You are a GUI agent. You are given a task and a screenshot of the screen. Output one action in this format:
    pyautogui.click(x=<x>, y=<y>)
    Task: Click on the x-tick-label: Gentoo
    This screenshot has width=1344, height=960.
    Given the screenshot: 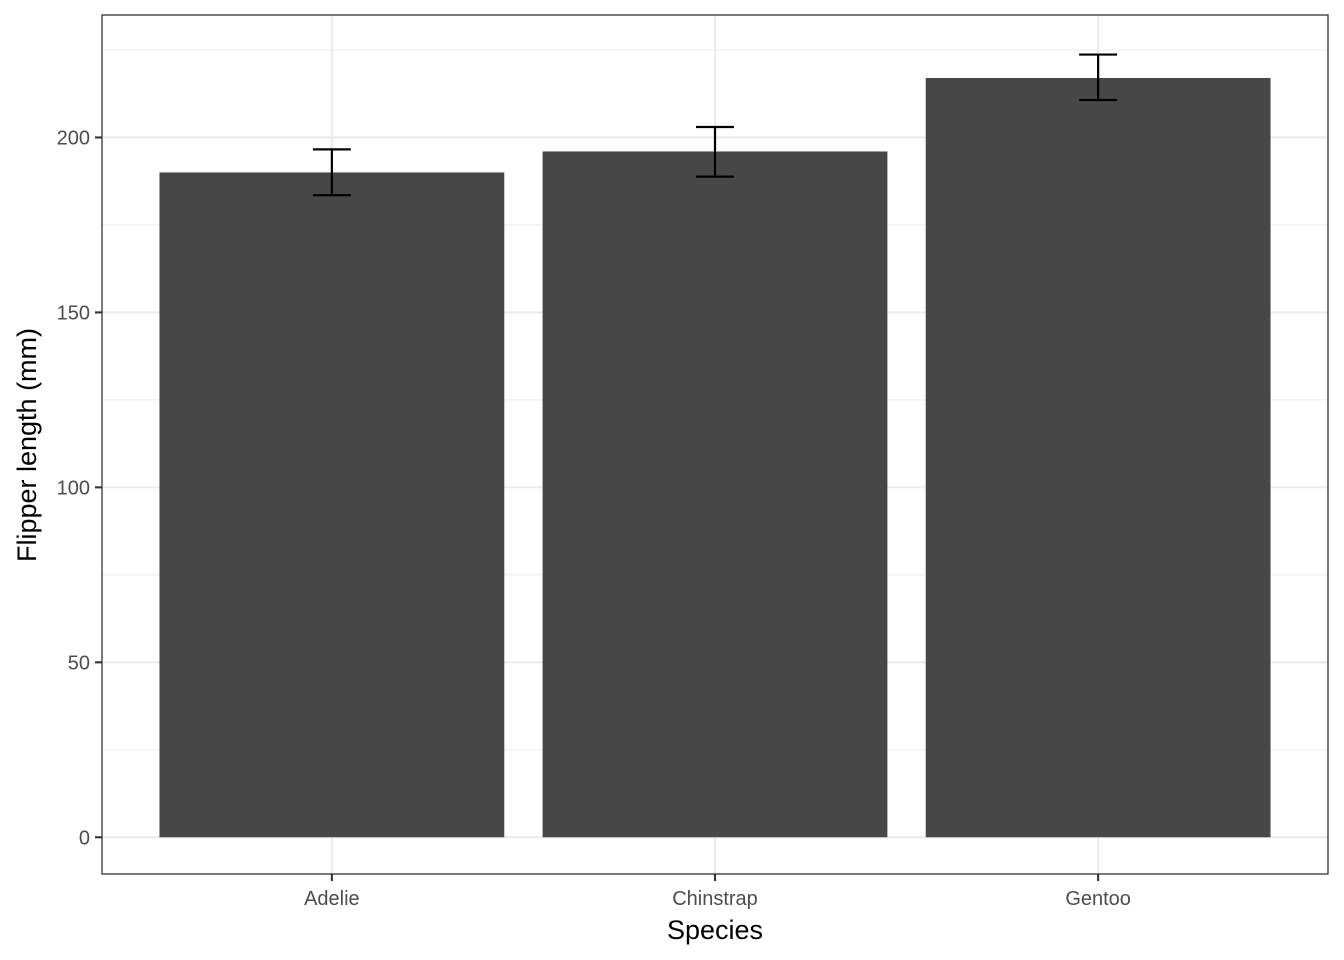 What is the action you would take?
    pyautogui.click(x=1098, y=899)
    